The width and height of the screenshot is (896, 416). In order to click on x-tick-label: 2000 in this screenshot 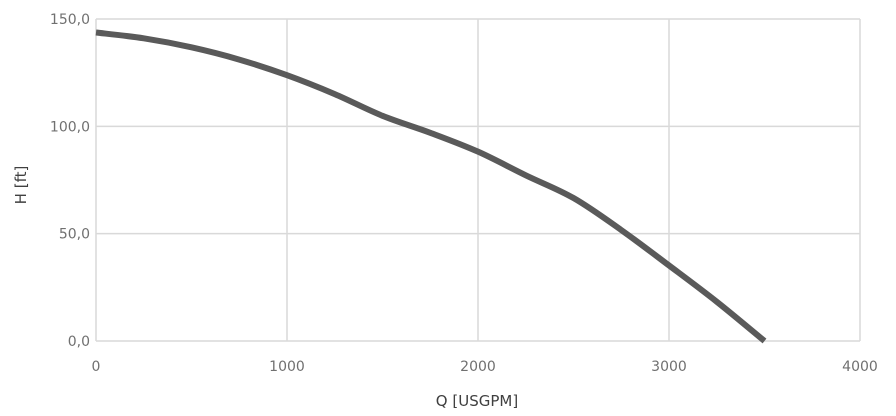, I will do `click(478, 367)`.